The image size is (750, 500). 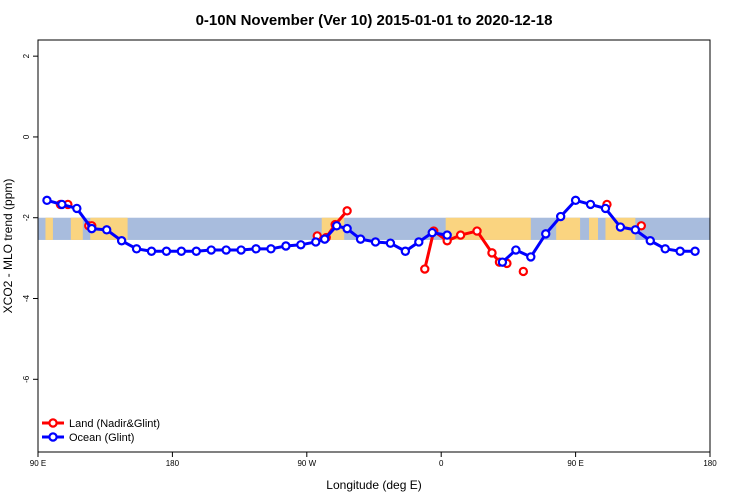 What do you see at coordinates (101, 431) in the screenshot?
I see `legend: Land (Nadir&Glint) Ocean (Glint)` at bounding box center [101, 431].